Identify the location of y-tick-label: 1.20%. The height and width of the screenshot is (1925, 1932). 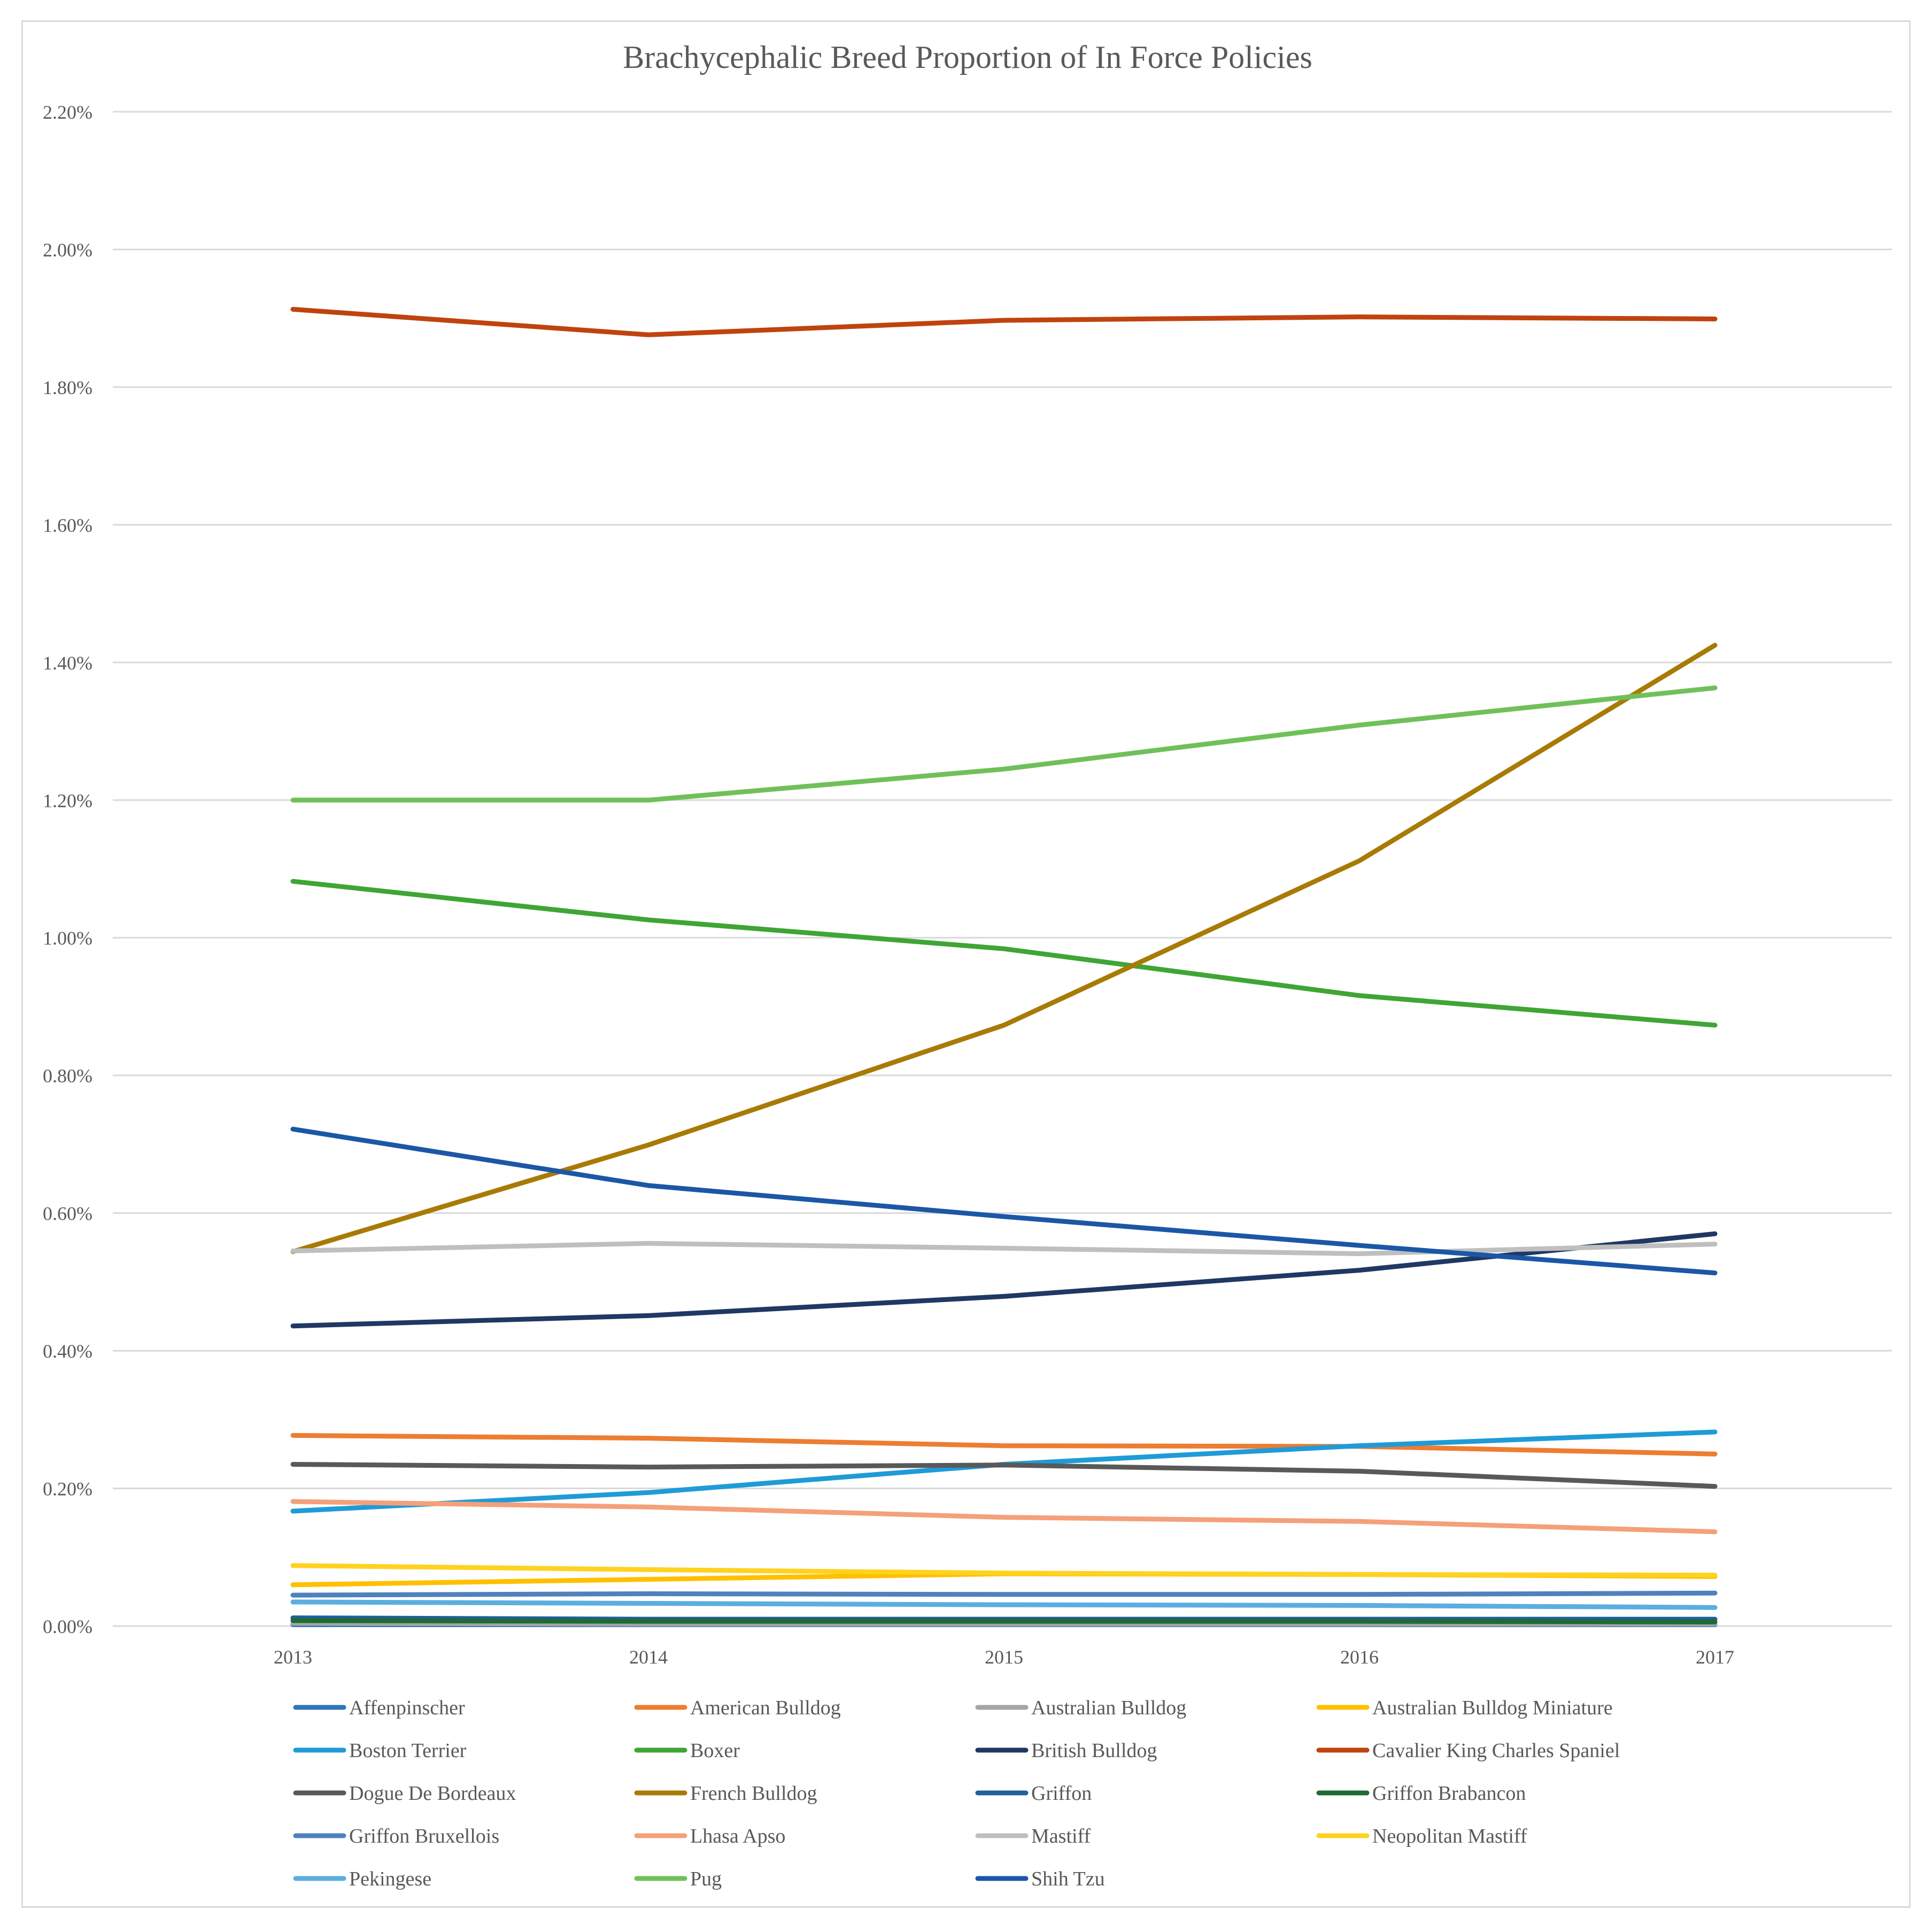
(67, 800).